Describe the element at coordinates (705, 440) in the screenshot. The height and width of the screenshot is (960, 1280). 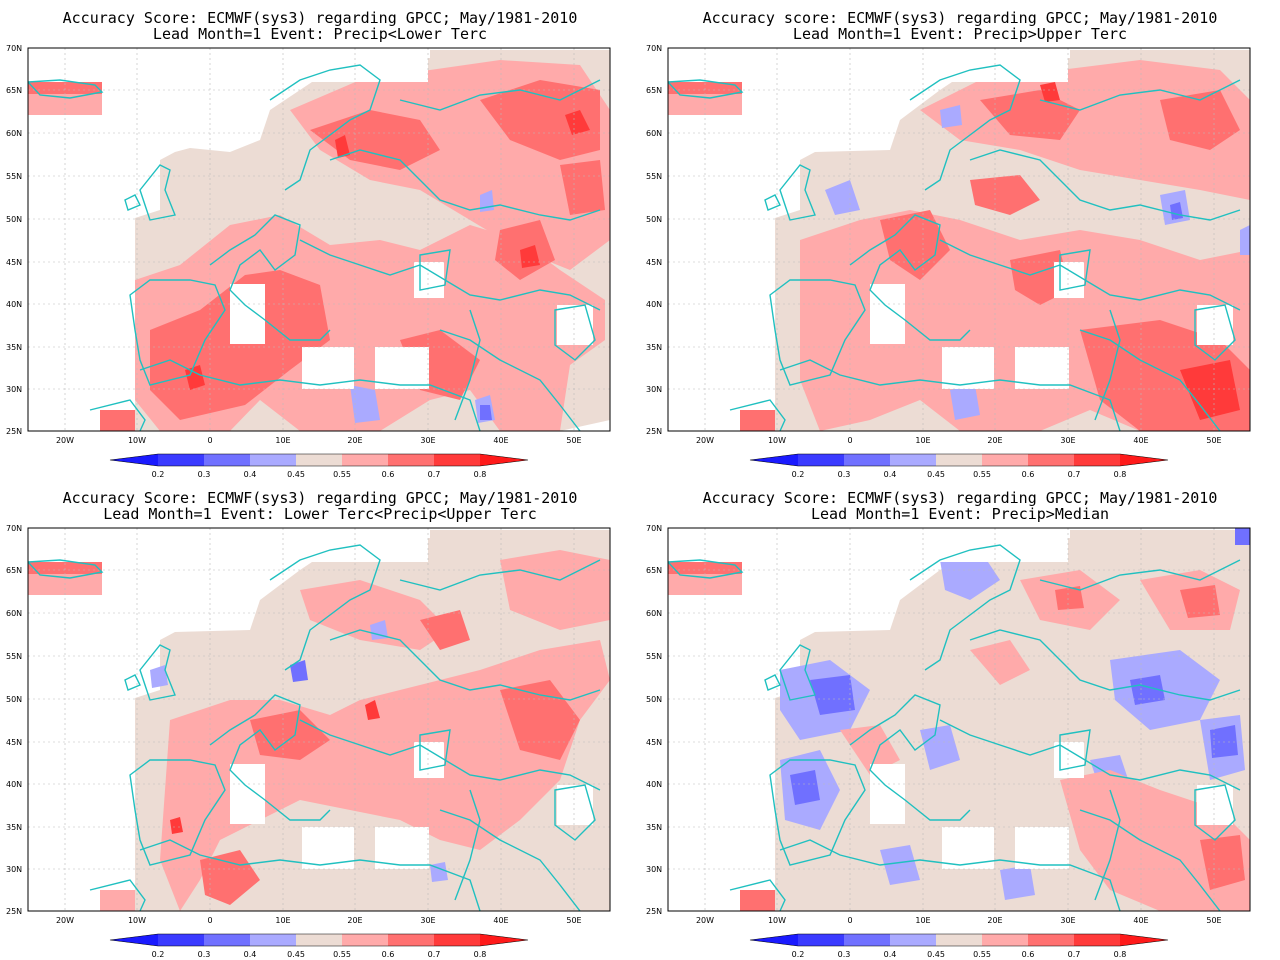
I see `lon-label: 20W` at that location.